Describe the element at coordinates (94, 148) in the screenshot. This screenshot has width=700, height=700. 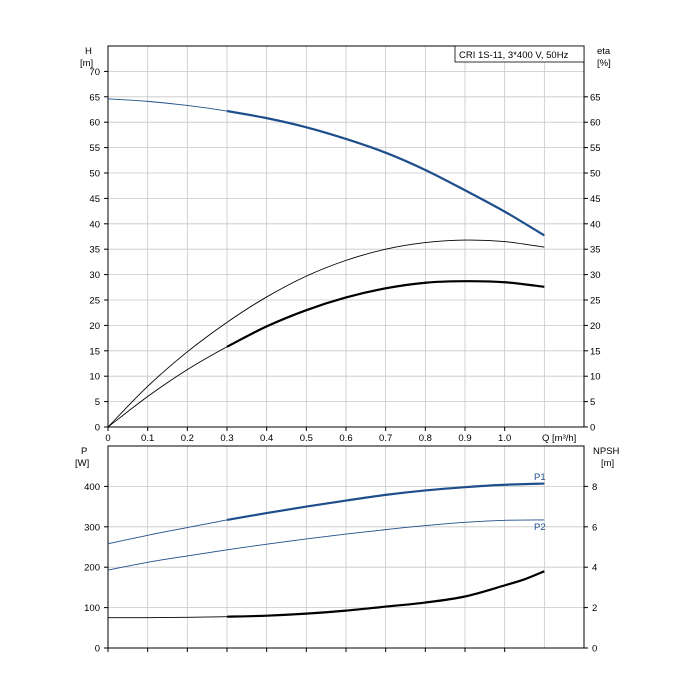
I see `head-tick-label: 55` at that location.